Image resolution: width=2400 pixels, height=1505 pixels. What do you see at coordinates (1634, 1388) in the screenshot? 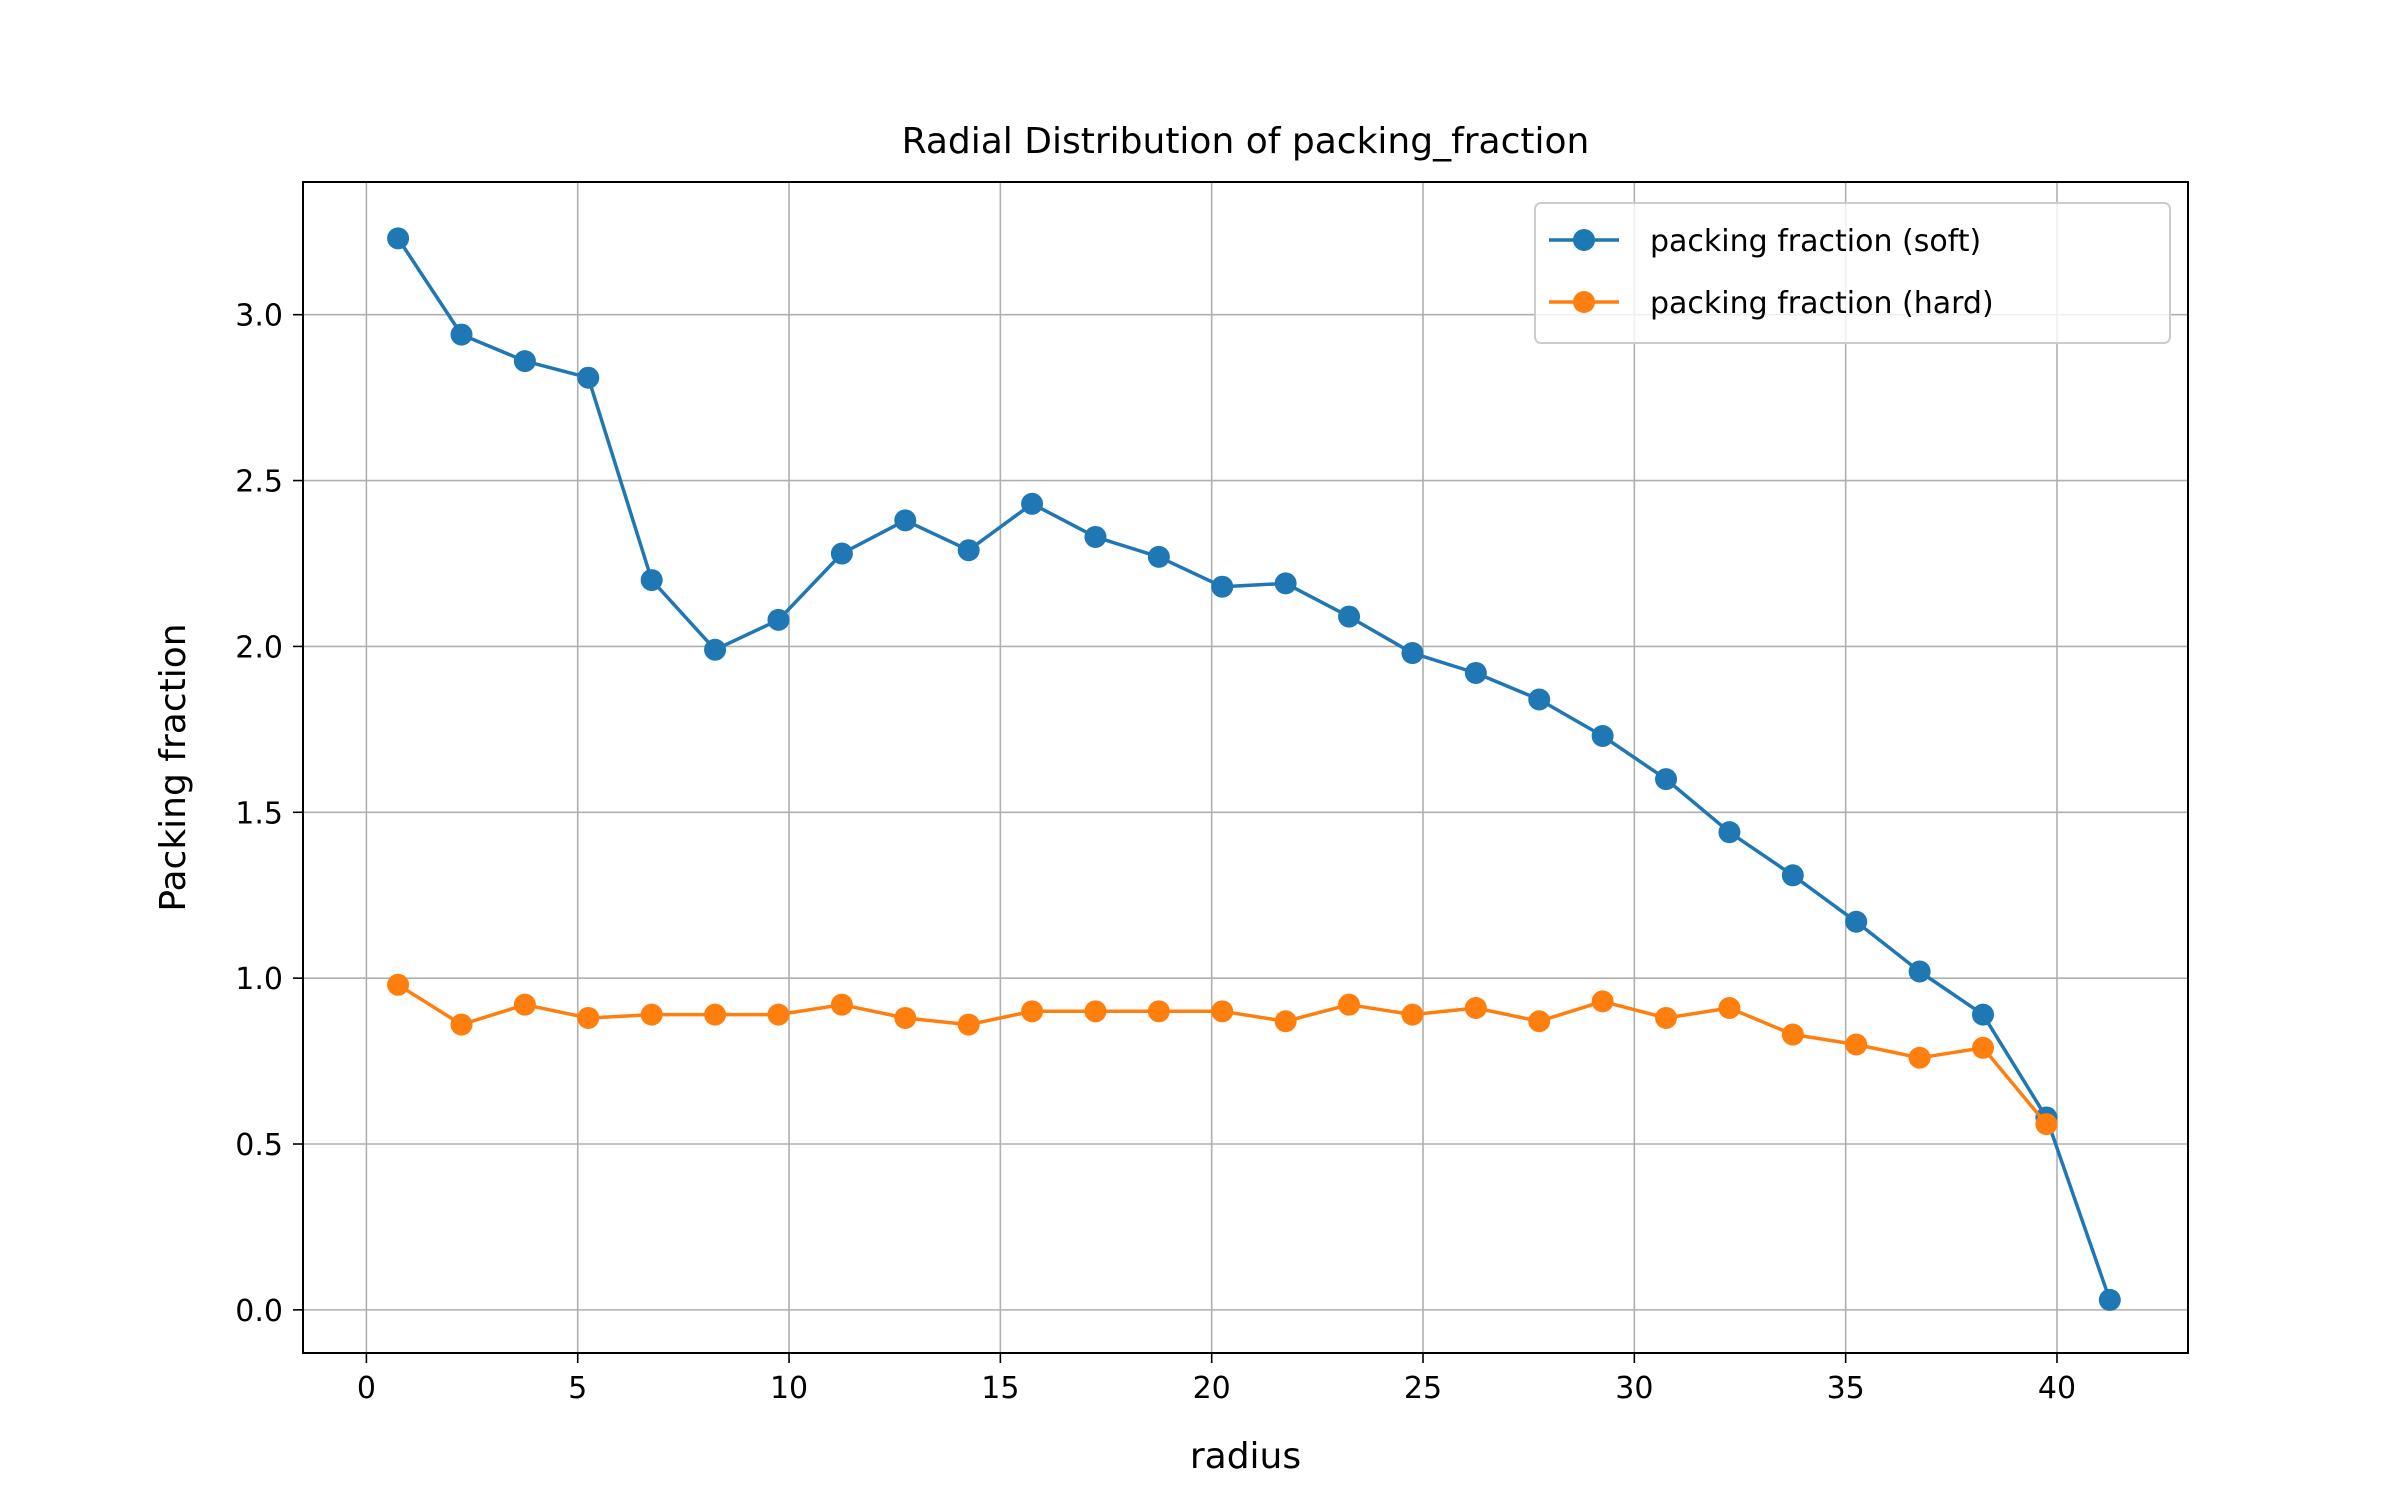
I see `x-tick-label: 30` at bounding box center [1634, 1388].